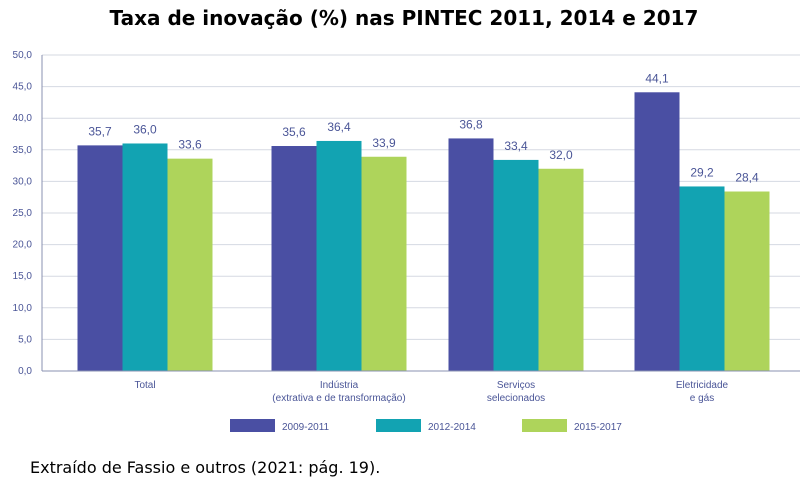 The image size is (808, 490). Describe the element at coordinates (144, 385) in the screenshot. I see `x-category-label: Total` at that location.